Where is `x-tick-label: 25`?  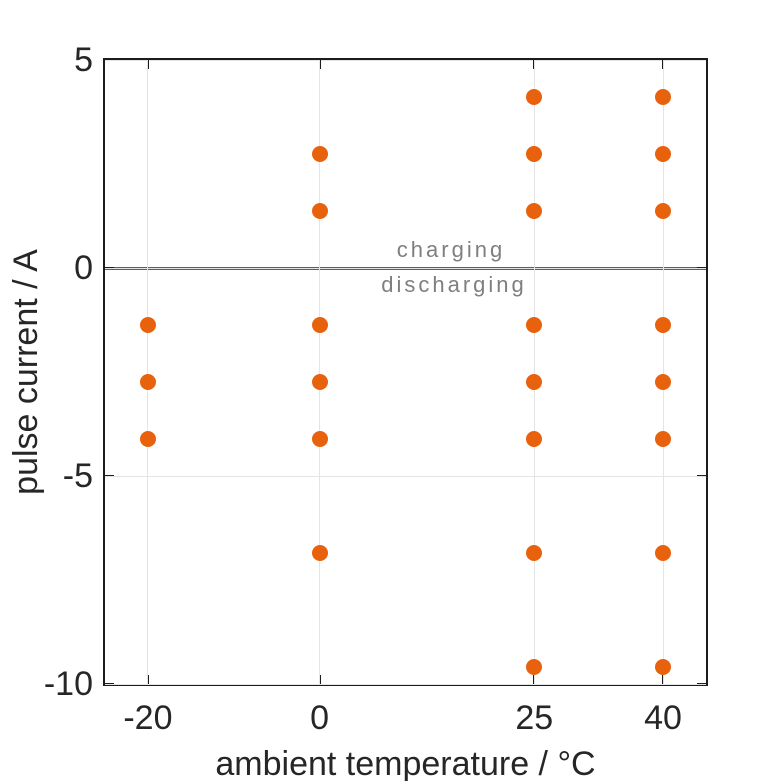
x-tick-label: 25 is located at coordinates (534, 718).